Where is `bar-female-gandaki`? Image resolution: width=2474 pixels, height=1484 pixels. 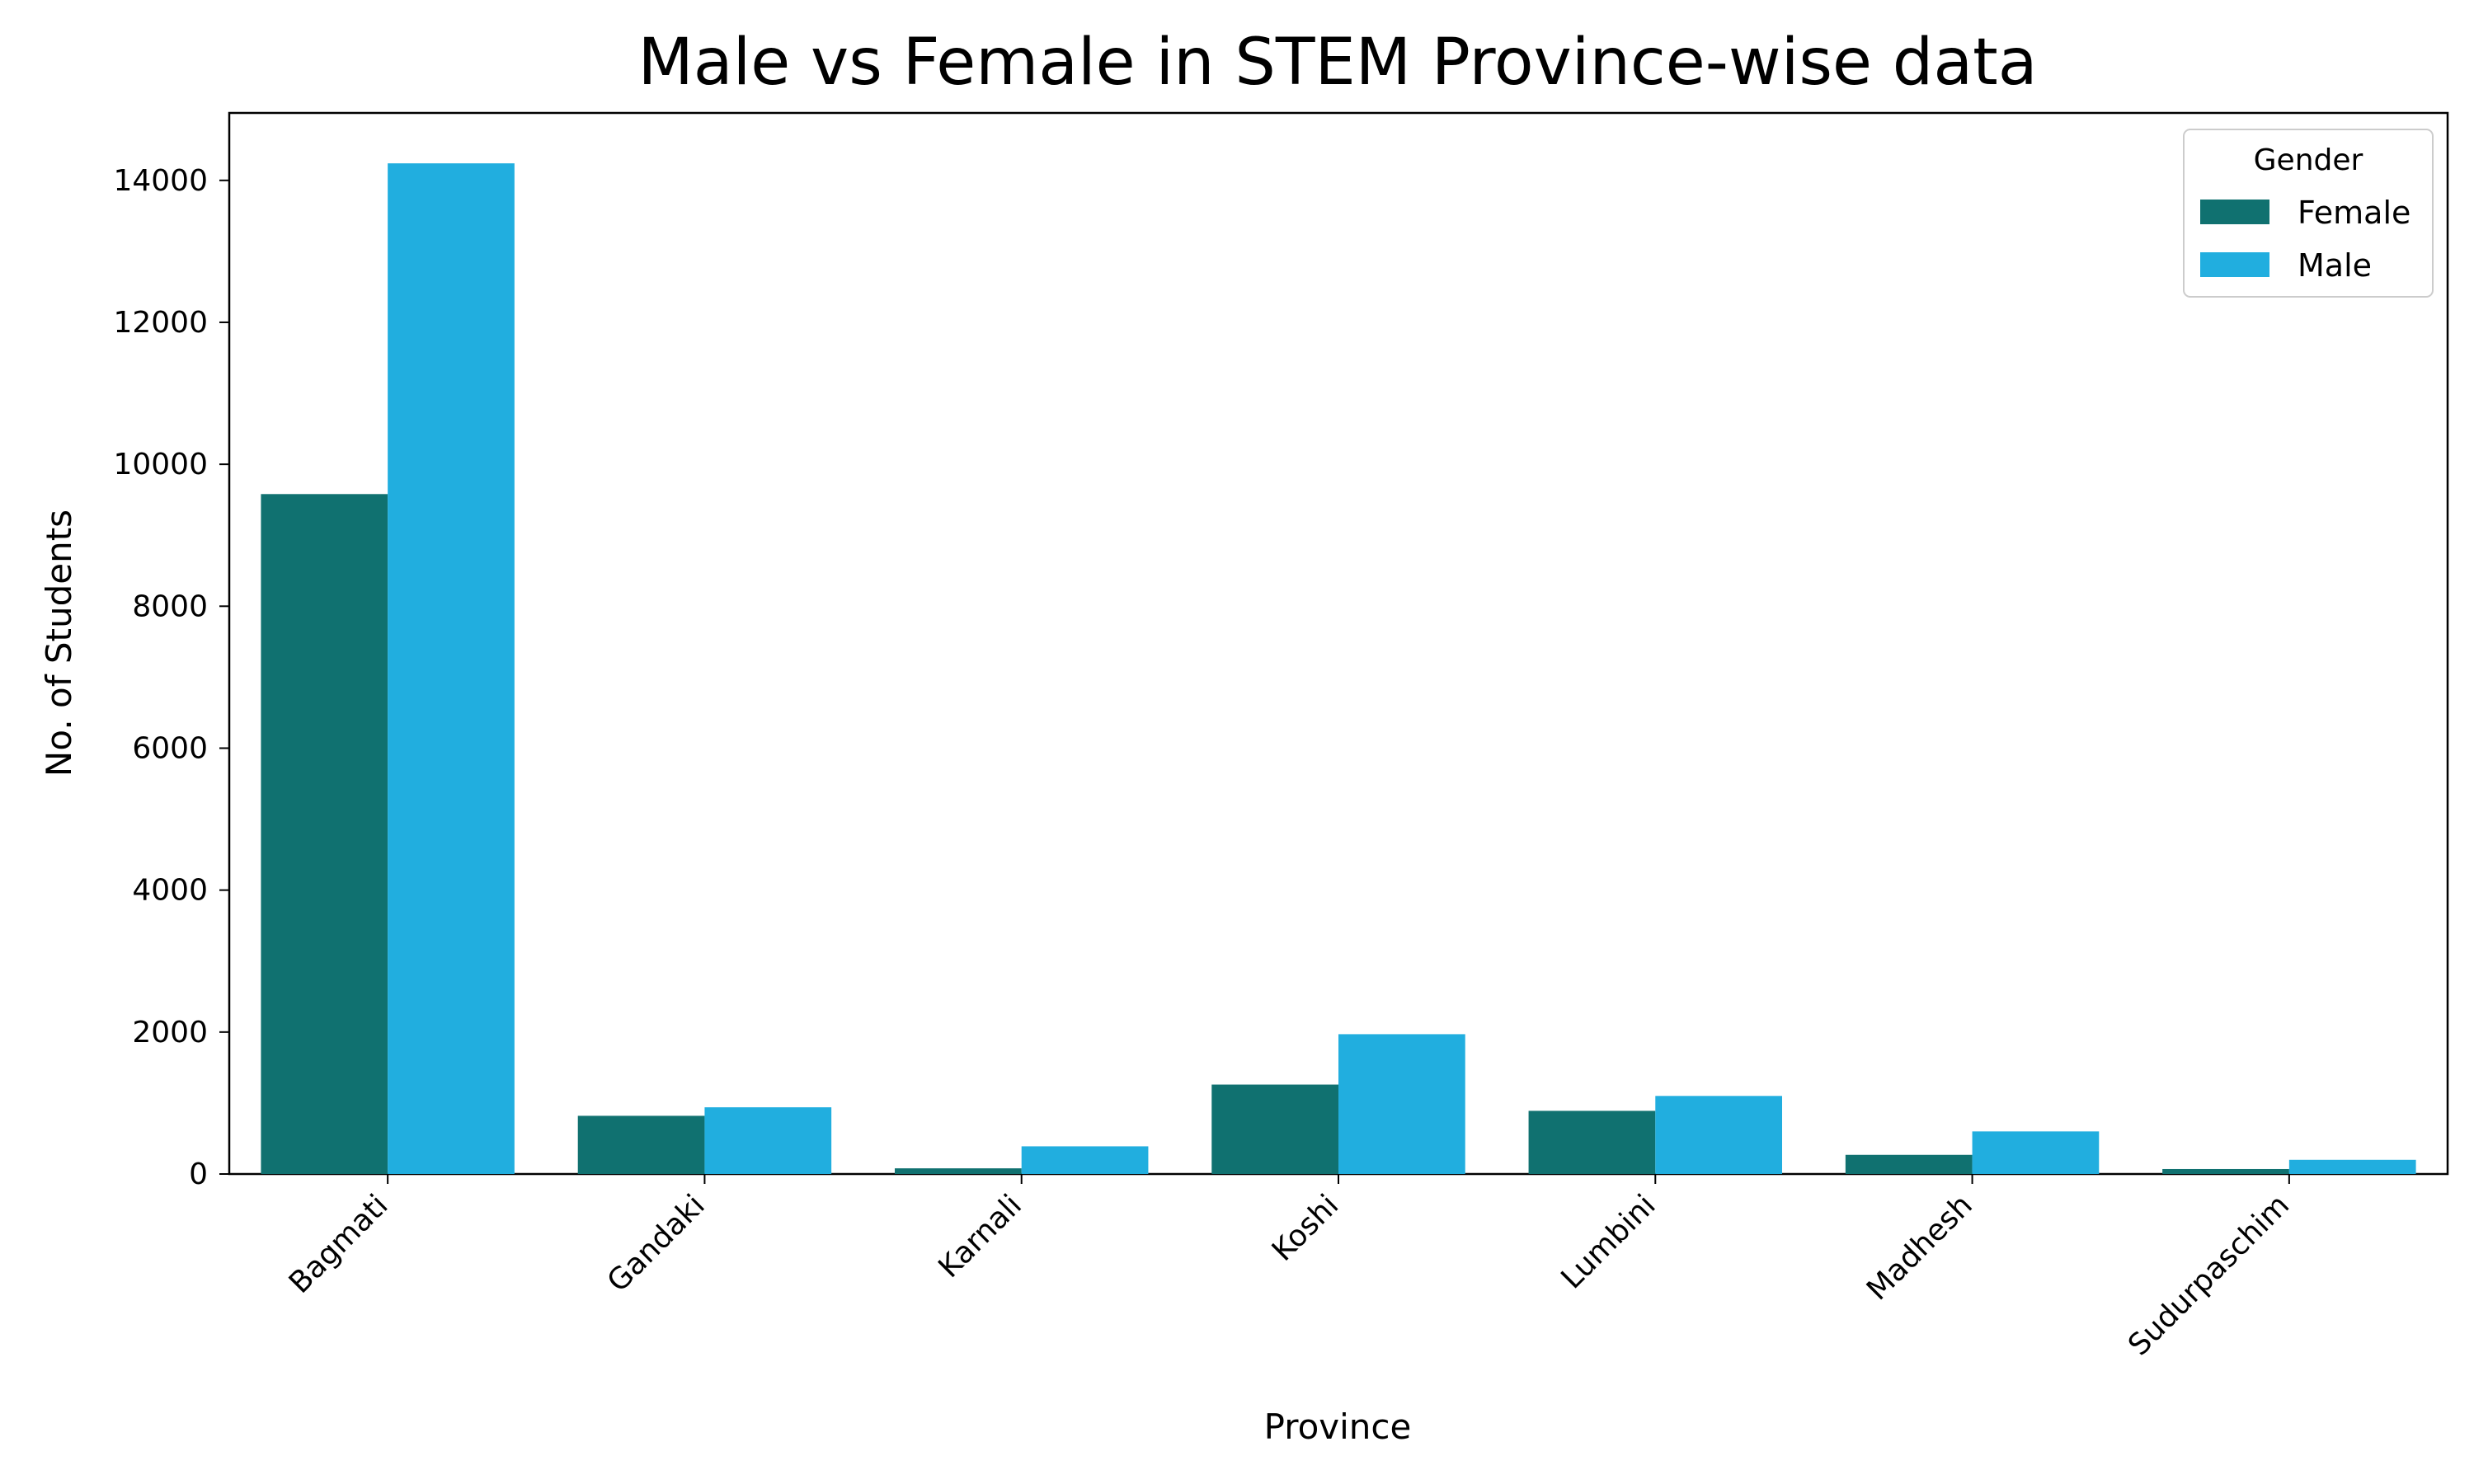
bar-female-gandaki is located at coordinates (641, 1144).